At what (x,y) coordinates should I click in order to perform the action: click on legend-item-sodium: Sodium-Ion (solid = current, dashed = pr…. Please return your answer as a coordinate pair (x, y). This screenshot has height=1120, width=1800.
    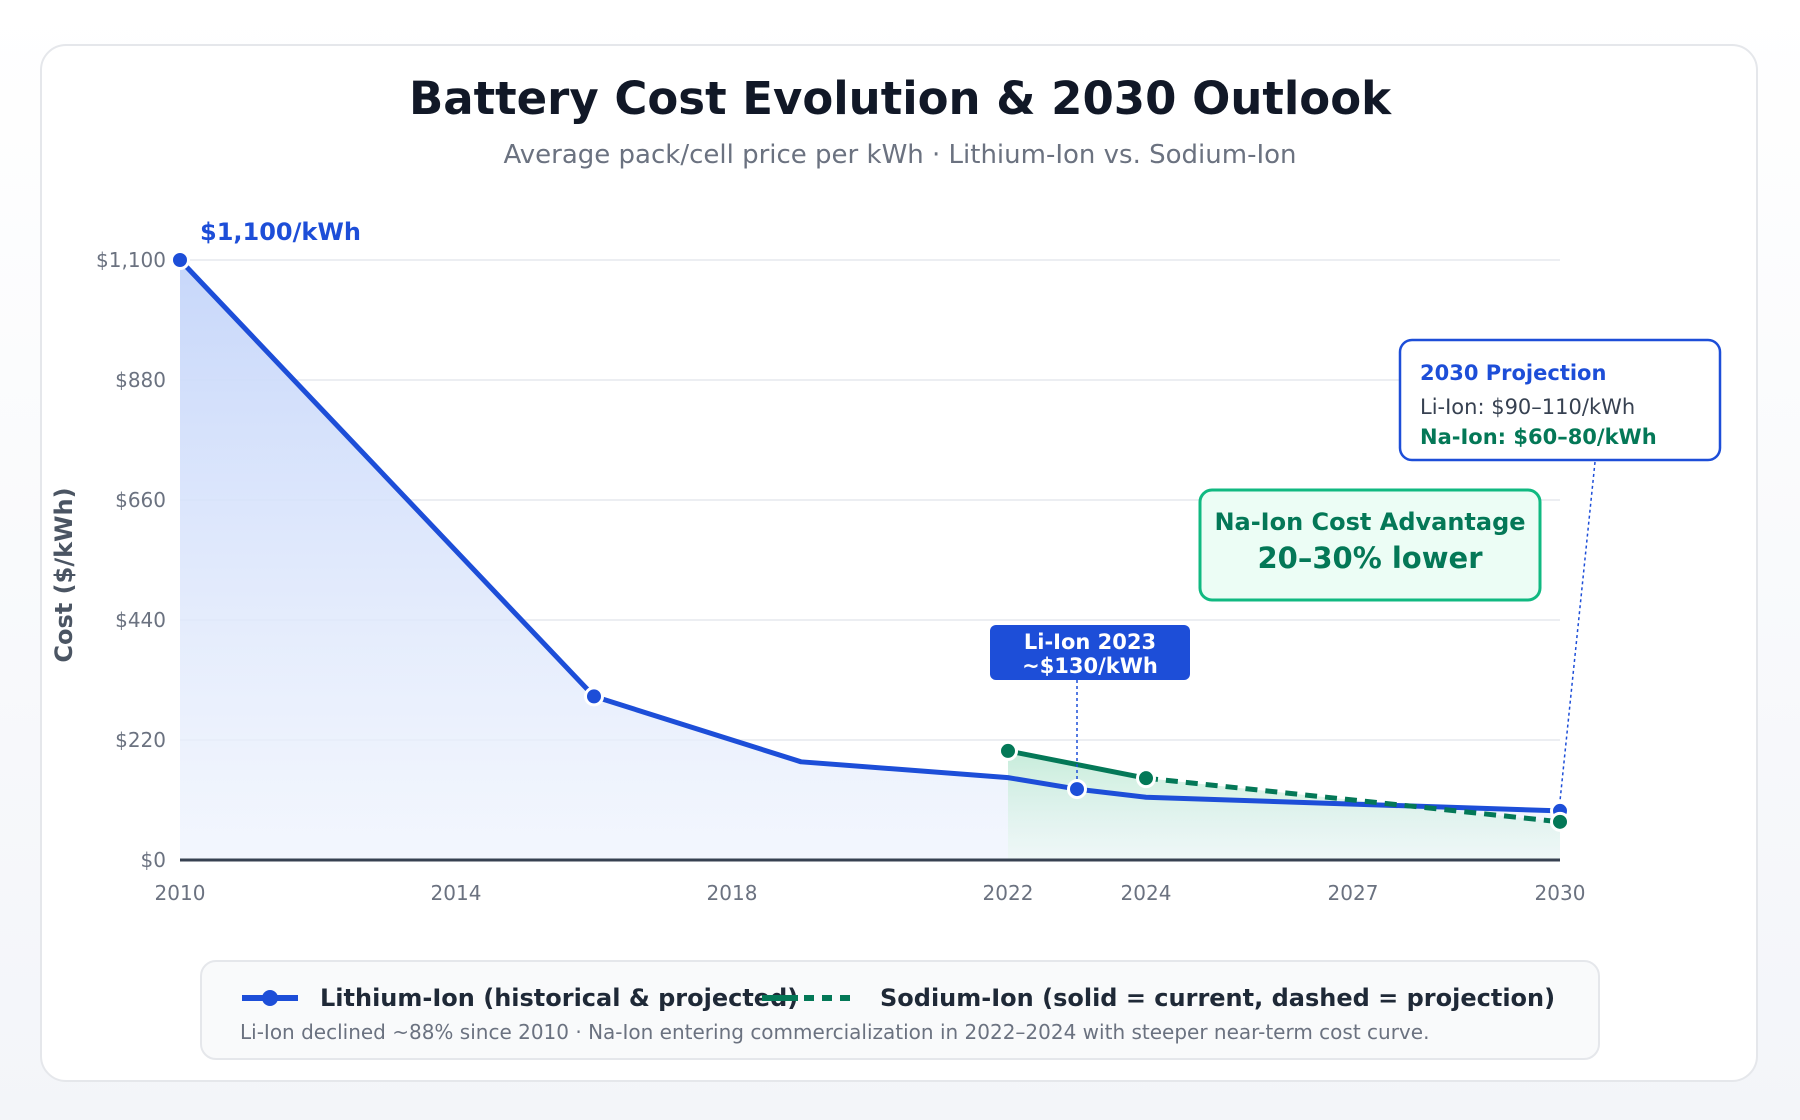
    Looking at the image, I should click on (1157, 998).